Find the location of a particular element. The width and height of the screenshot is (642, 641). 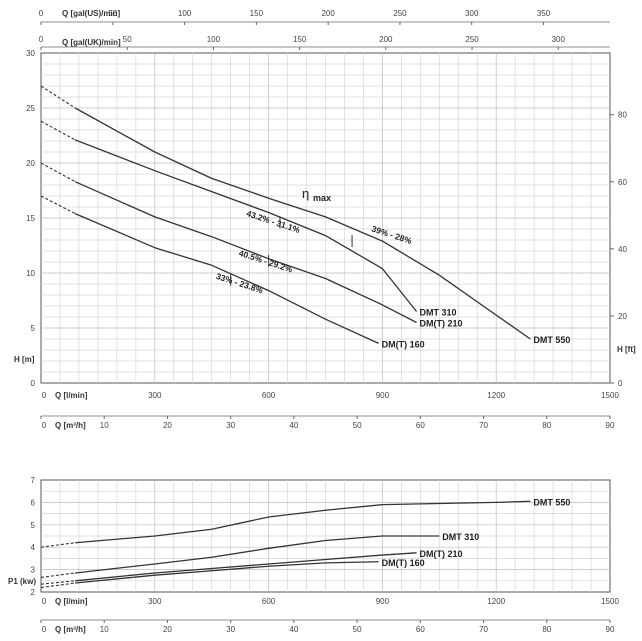

gal-uk-tick-label: 100 is located at coordinates (214, 39).